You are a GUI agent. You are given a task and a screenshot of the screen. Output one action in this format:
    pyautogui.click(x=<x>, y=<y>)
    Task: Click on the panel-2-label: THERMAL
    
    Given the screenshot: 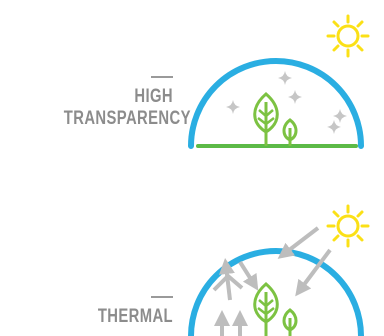 What is the action you would take?
    pyautogui.click(x=103, y=312)
    